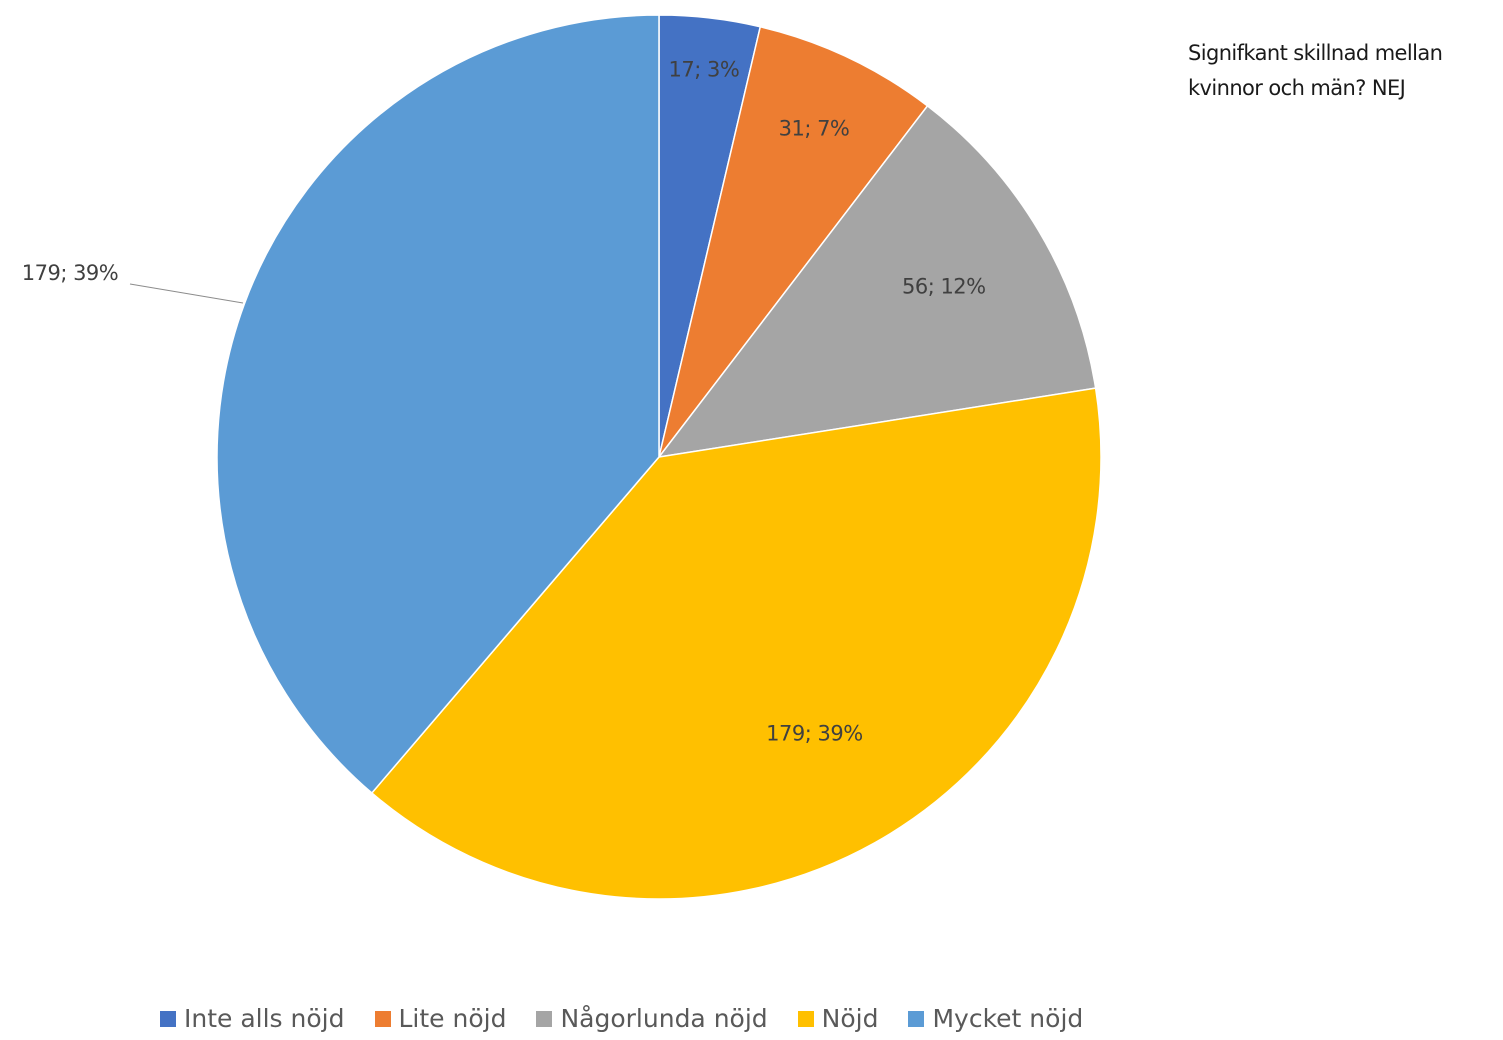 The height and width of the screenshot is (1040, 1503). I want to click on legend-label: Nöjd, so click(850, 1018).